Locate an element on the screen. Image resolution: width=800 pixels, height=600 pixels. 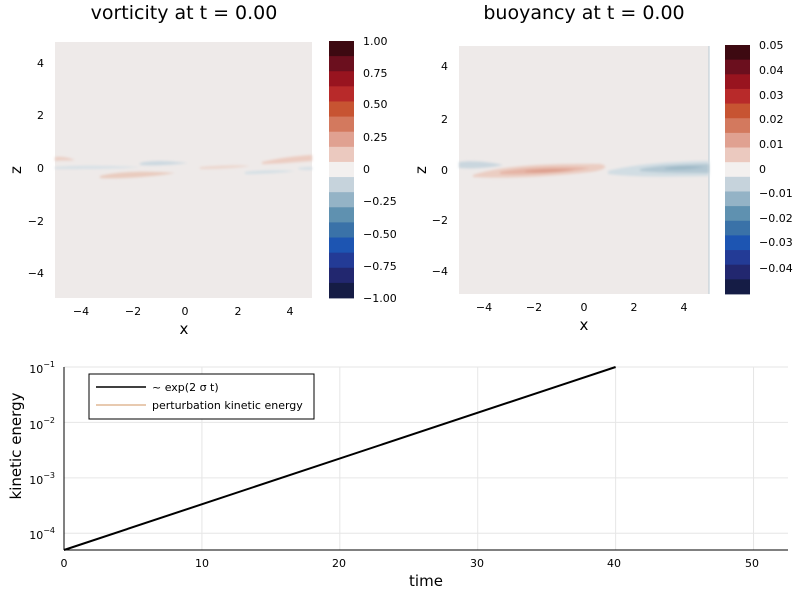
buoyancy-x-ticks: −4 −2 0 2 4 is located at coordinates (582, 307).